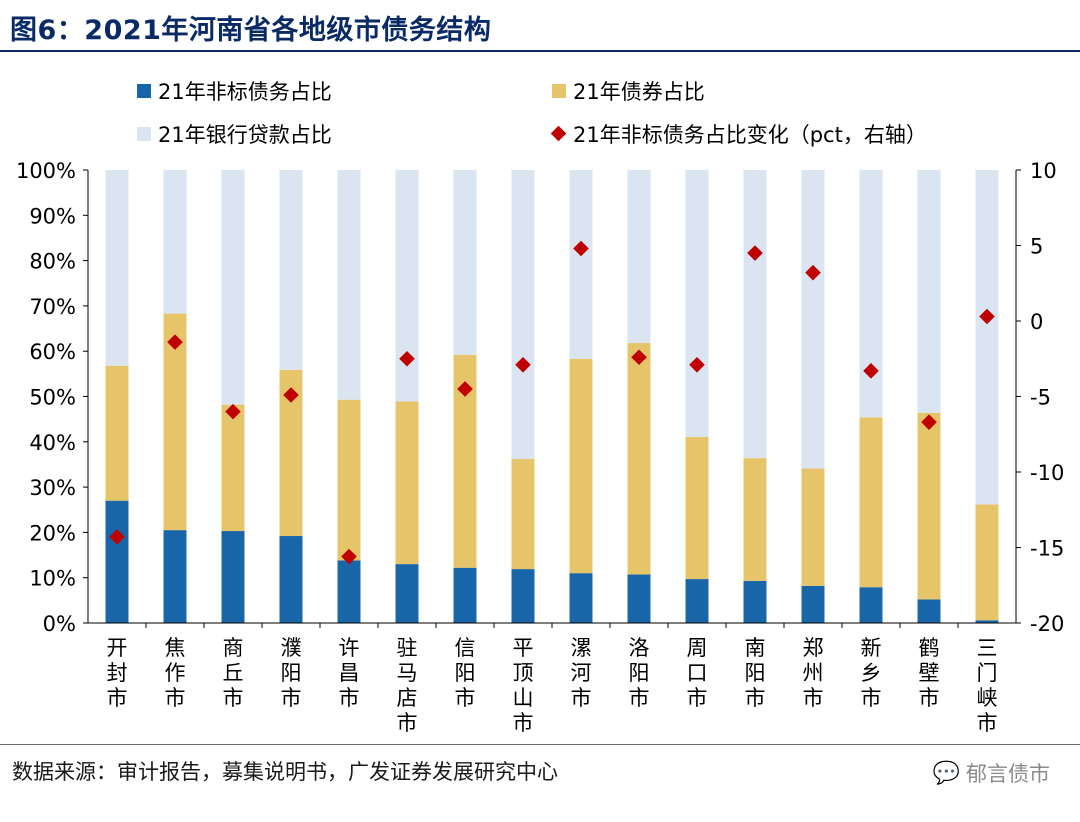 The height and width of the screenshot is (822, 1080). What do you see at coordinates (755, 673) in the screenshot?
I see `x-tick-label: 南阳市` at bounding box center [755, 673].